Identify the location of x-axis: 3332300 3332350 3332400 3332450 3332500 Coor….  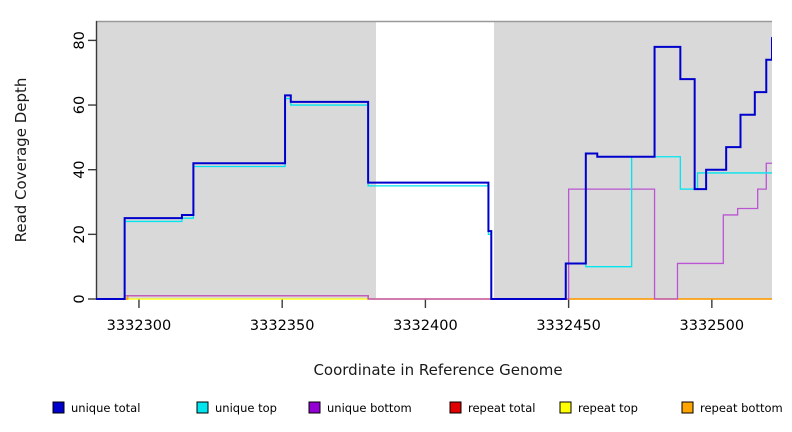
(425, 339).